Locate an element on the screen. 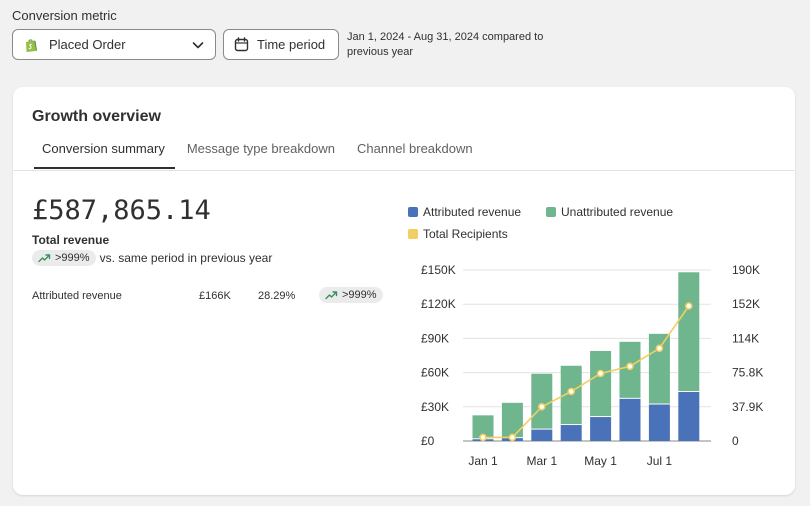  shopify-icon is located at coordinates (31, 45).